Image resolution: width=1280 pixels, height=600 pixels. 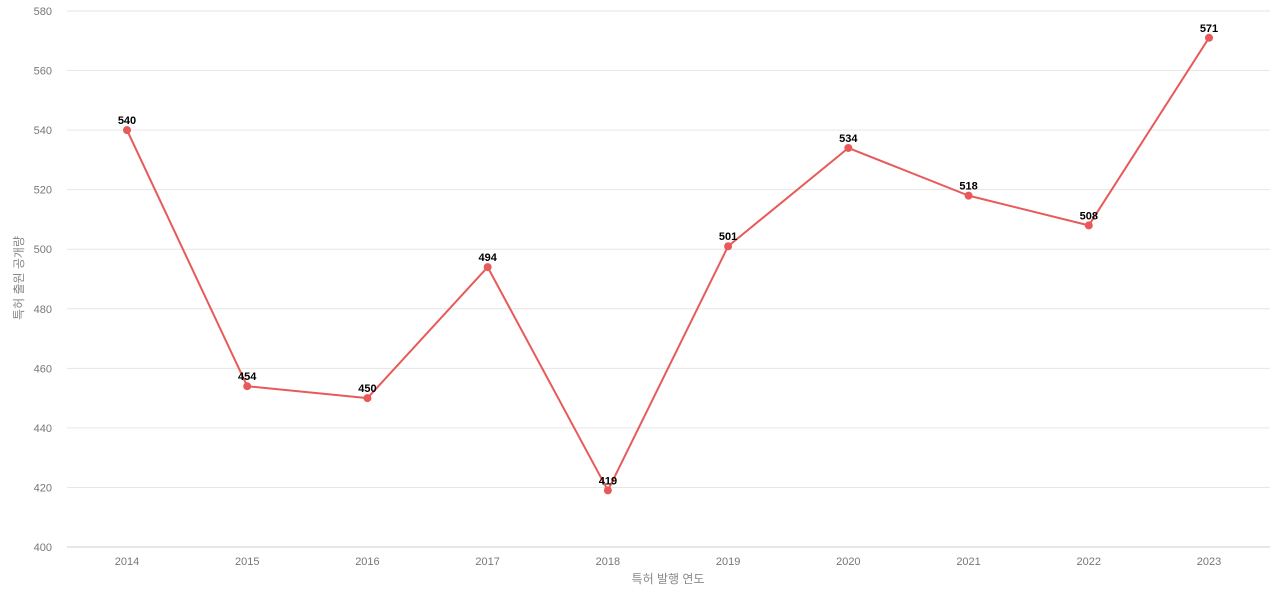 What do you see at coordinates (968, 562) in the screenshot?
I see `x-tick-label: 2021` at bounding box center [968, 562].